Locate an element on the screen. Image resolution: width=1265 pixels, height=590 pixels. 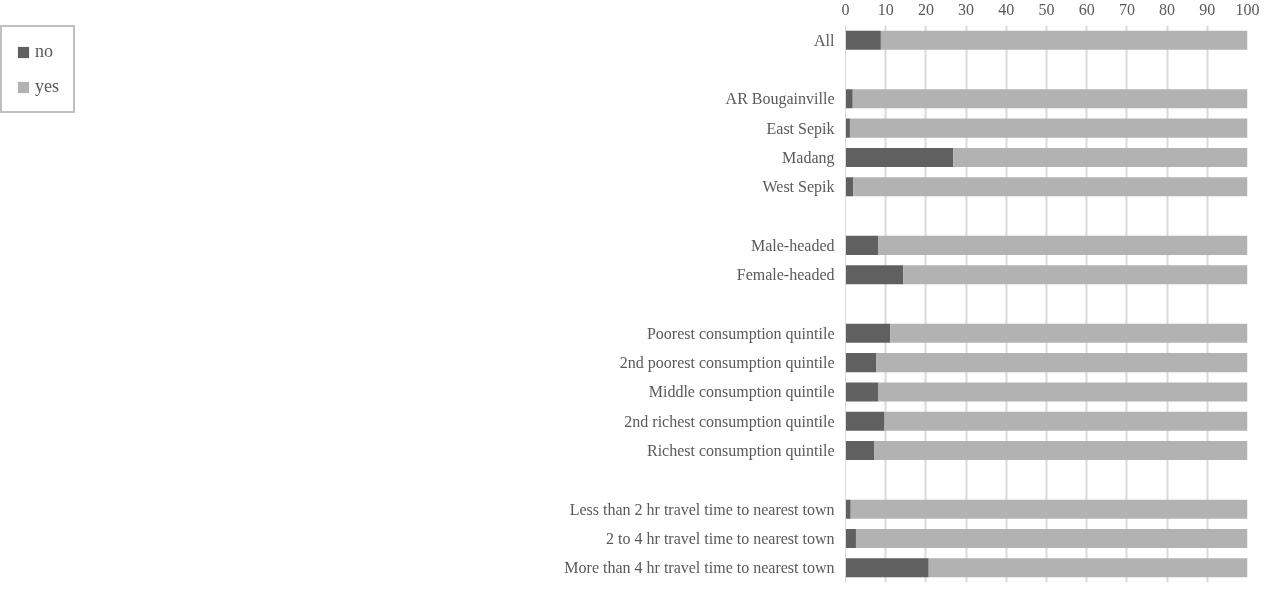
y-tick-label: Middle consumption quintile is located at coordinates (741, 392).